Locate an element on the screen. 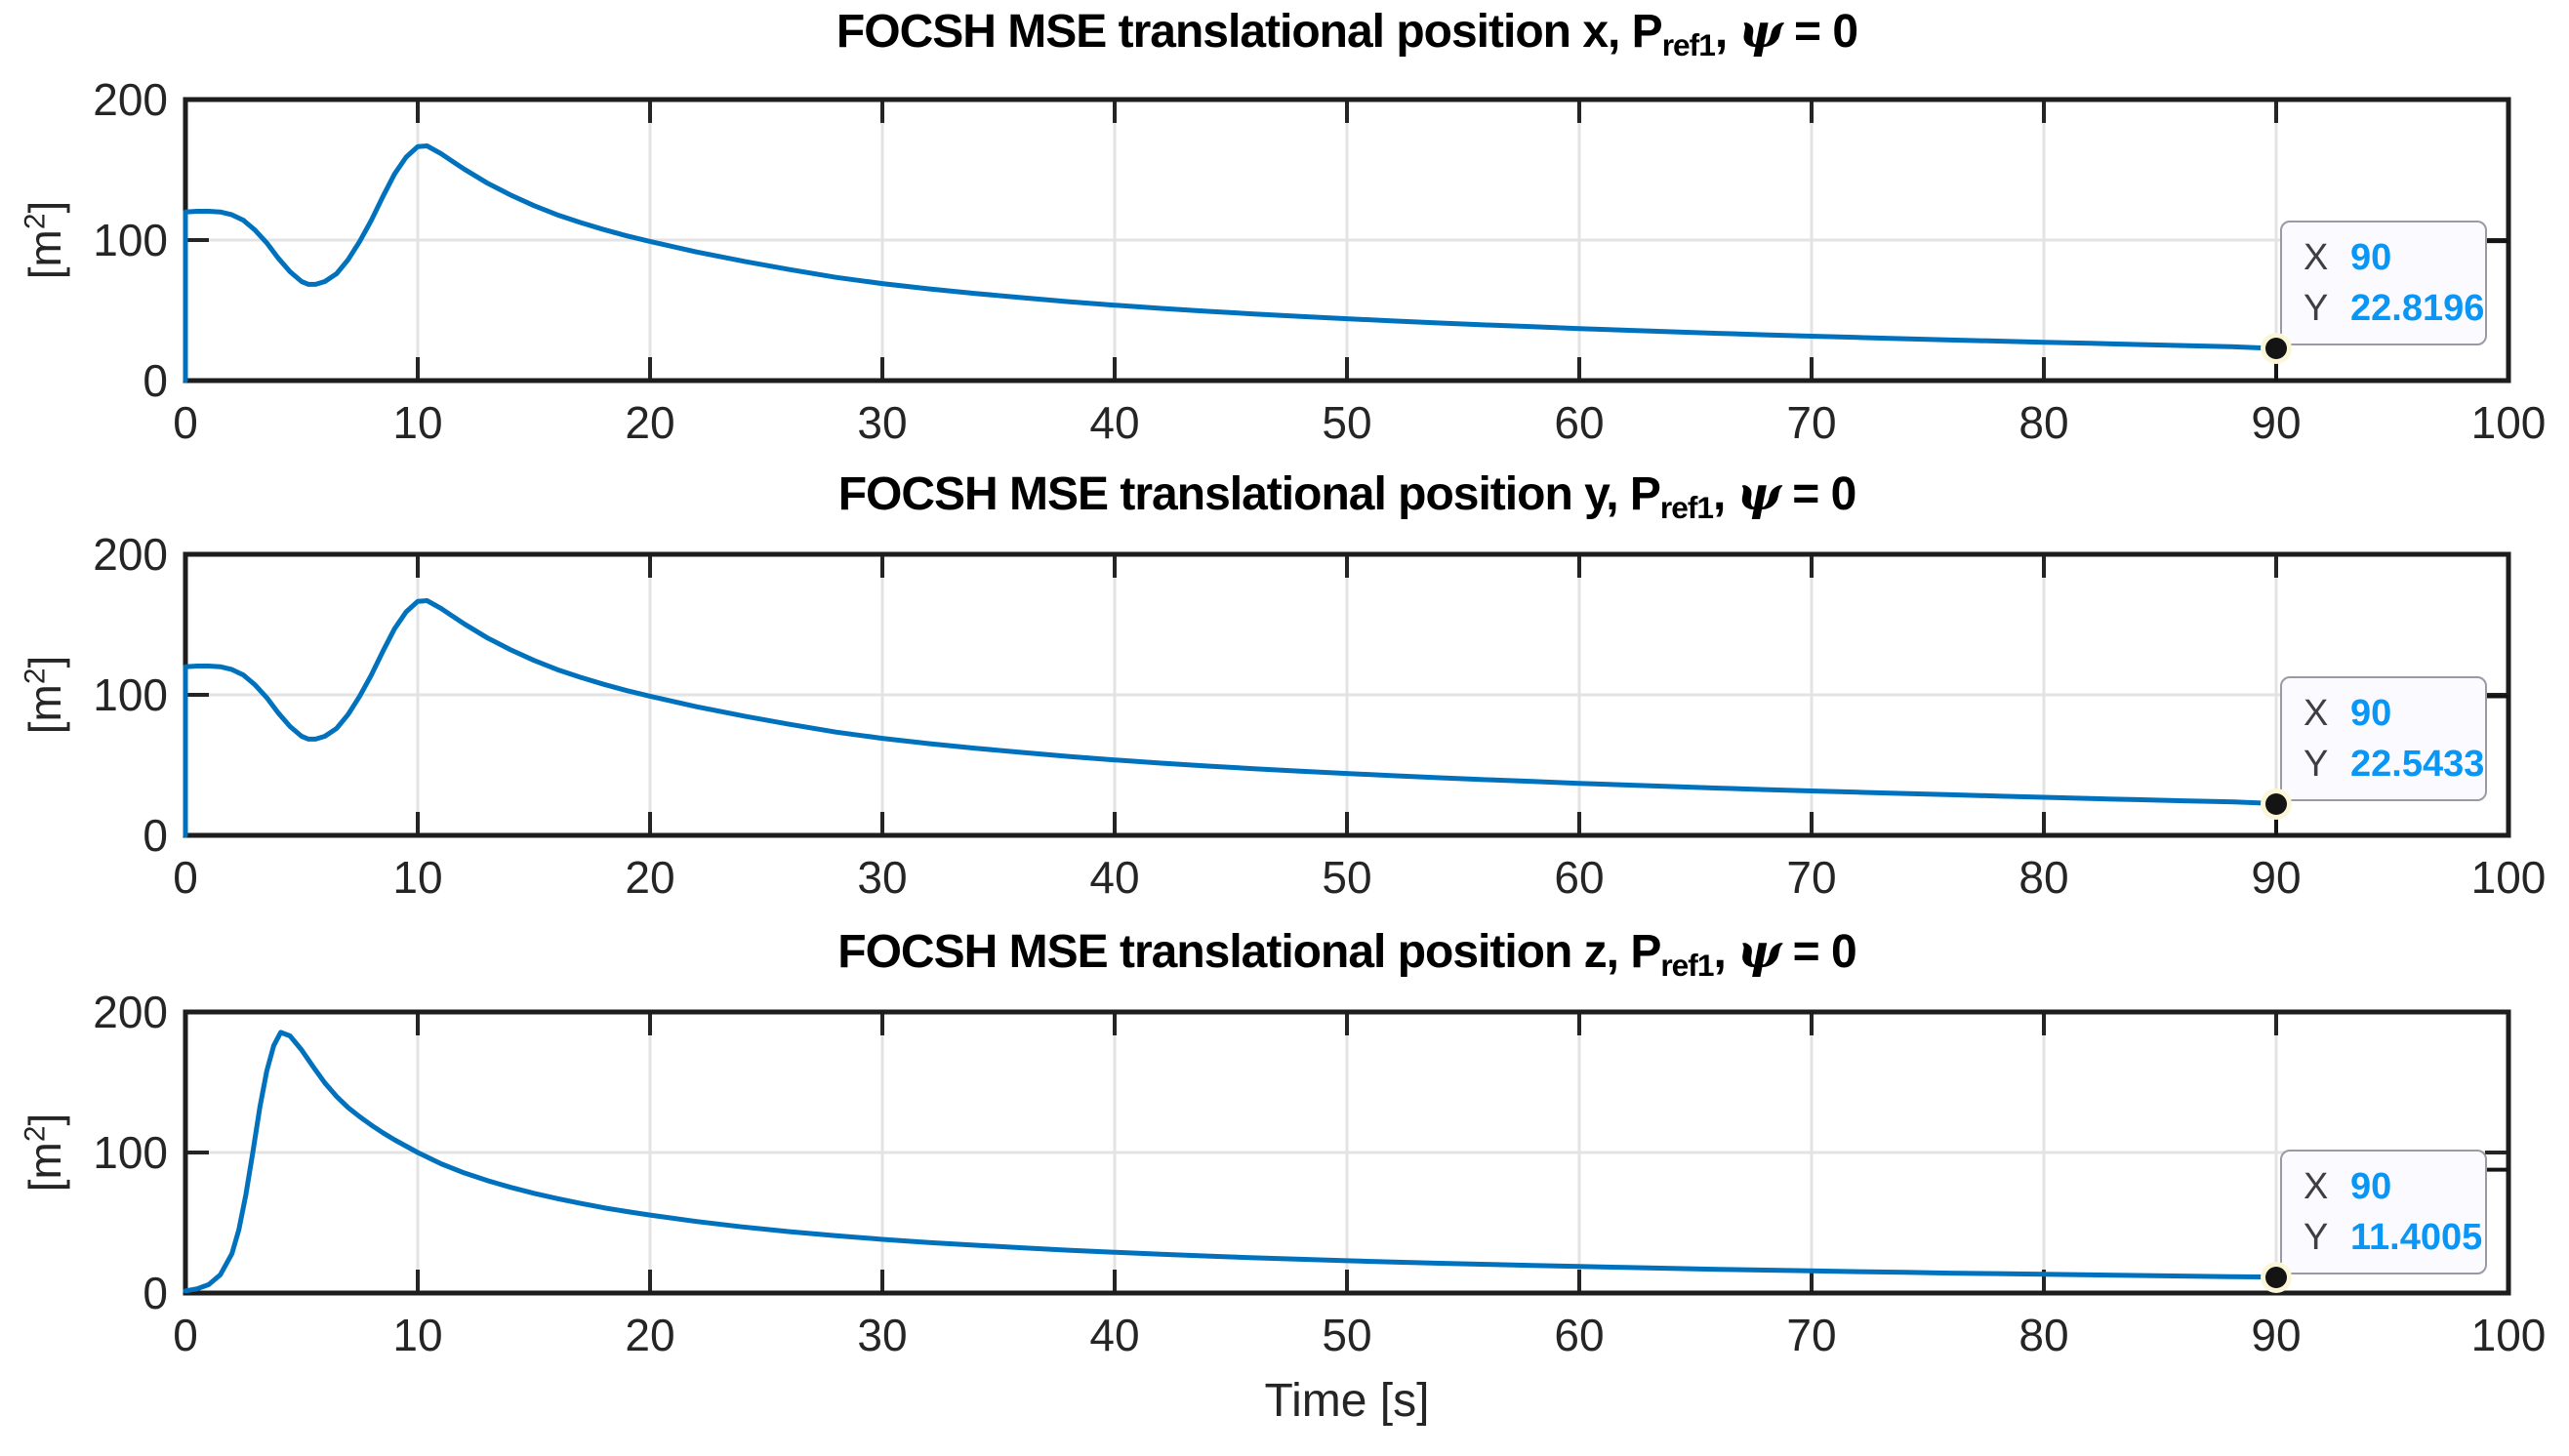  datatip-y-value: 22.8196 is located at coordinates (2417, 309).